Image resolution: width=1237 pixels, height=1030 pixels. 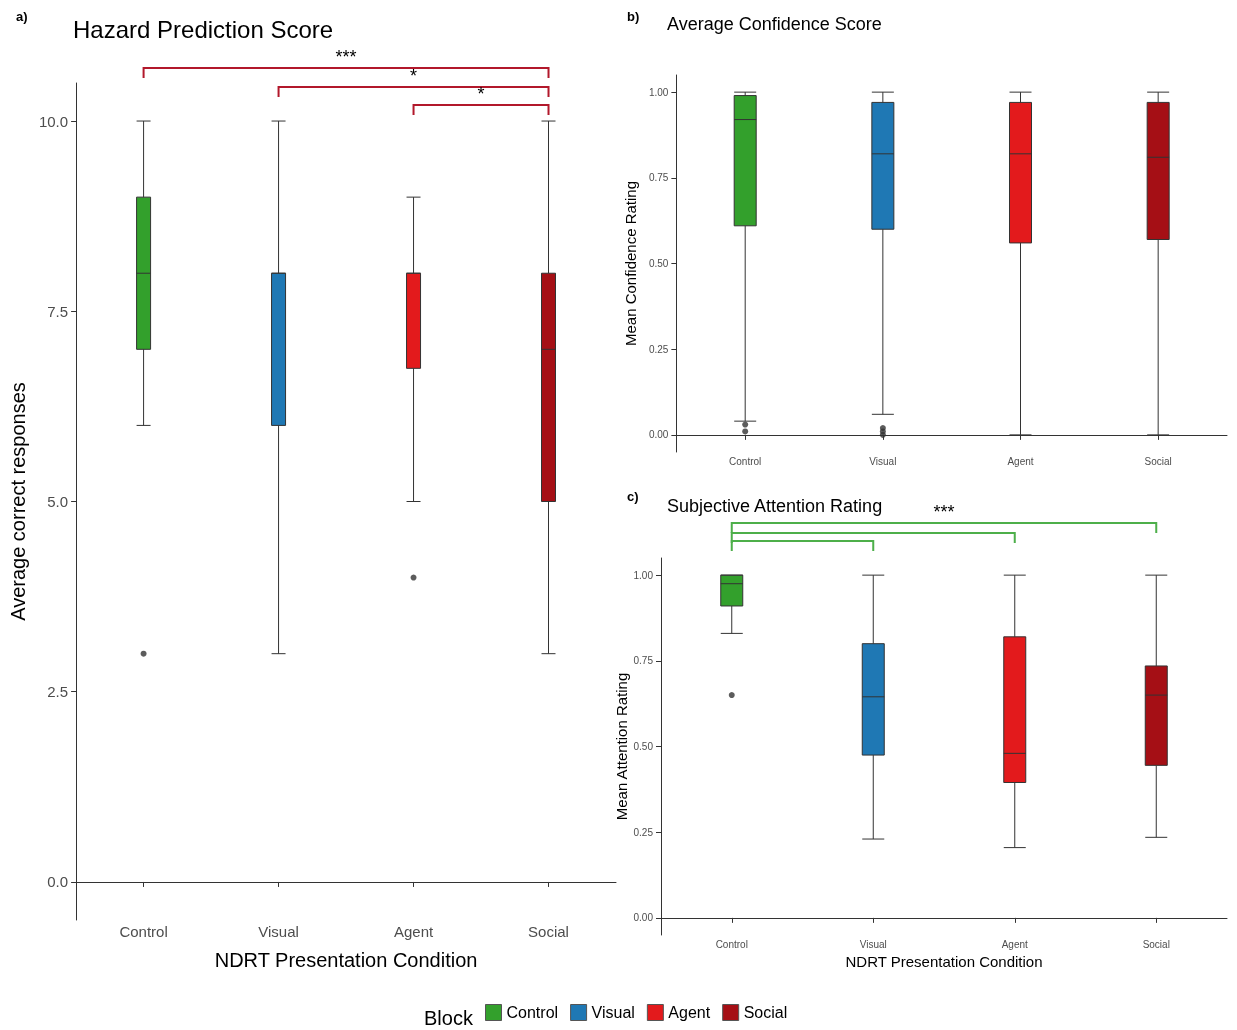 I want to click on y-axis-title: Average correct responses, so click(x=18, y=501).